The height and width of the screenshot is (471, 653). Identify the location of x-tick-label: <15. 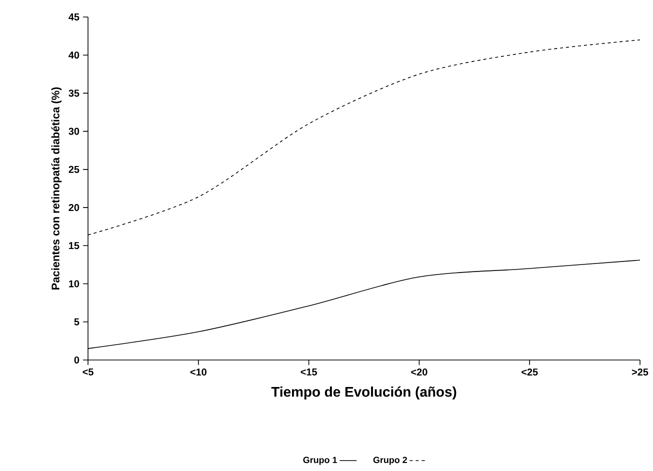
(308, 372).